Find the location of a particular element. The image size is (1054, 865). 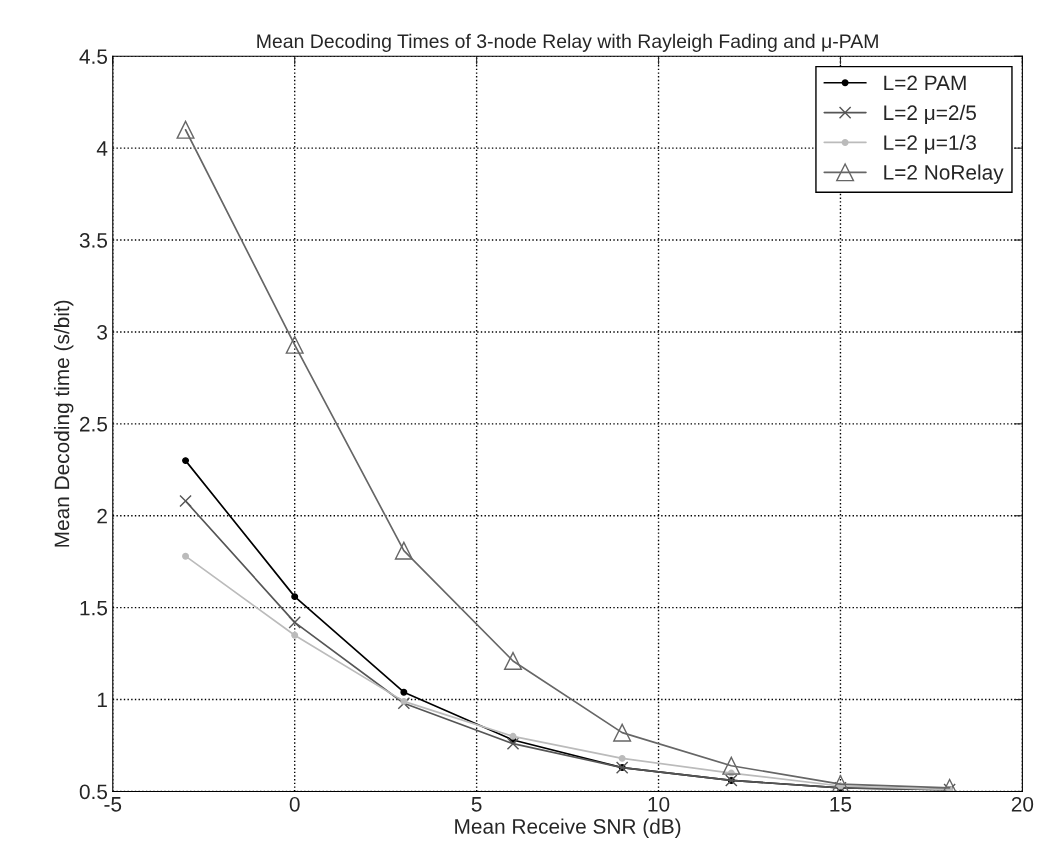

x-axis-title: Mean Receive SNR (dB) is located at coordinates (568, 828).